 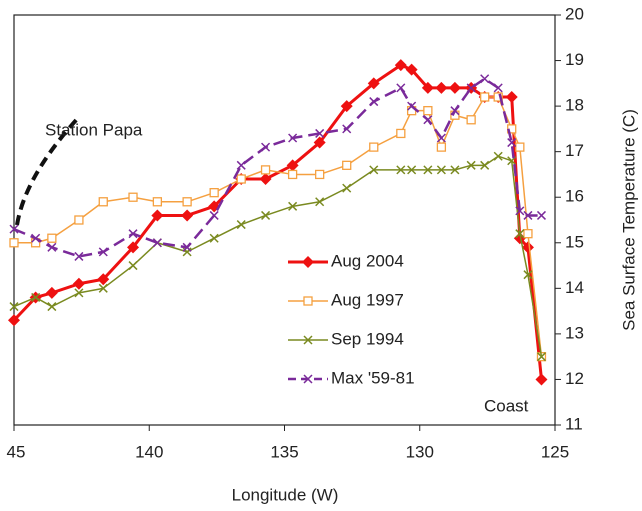 I want to click on x-tick-label: 130, so click(x=420, y=451).